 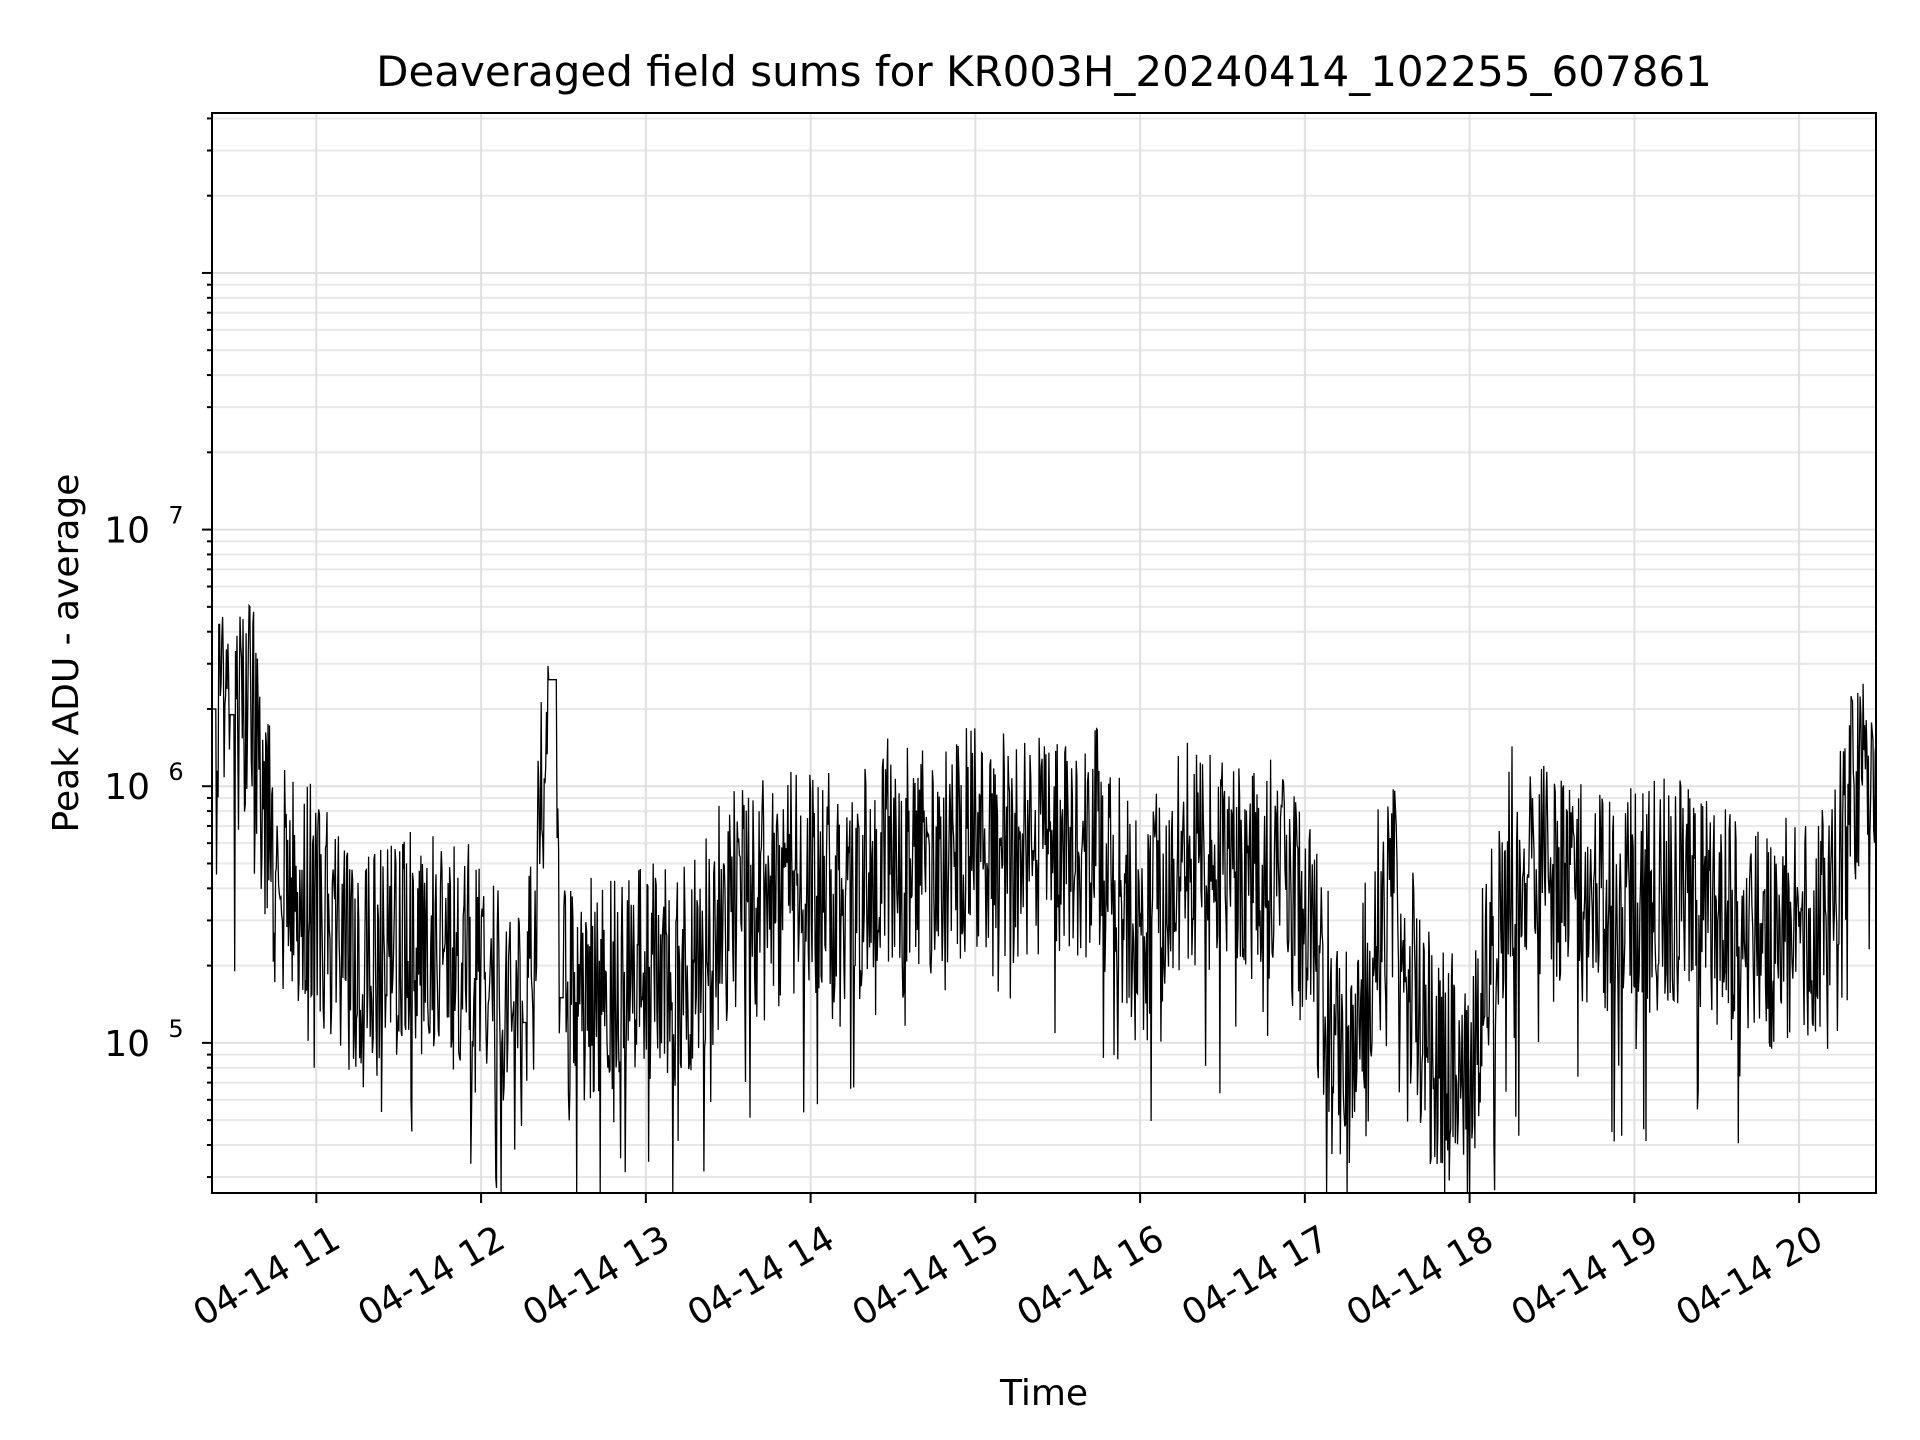 I want to click on y-tick-exponent: 7, so click(x=175, y=516).